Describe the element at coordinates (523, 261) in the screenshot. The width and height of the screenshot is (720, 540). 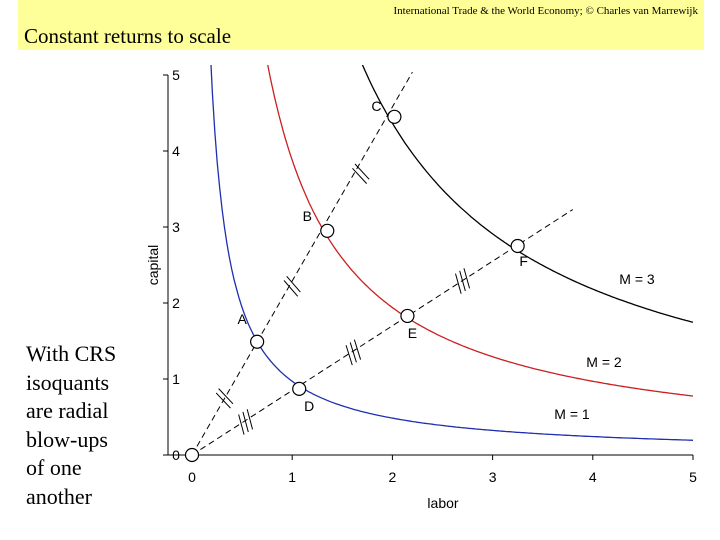
I see `point-label-f: F` at that location.